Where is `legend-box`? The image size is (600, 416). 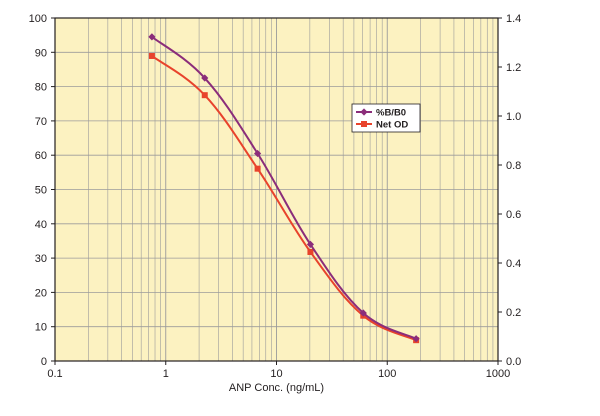
legend-box is located at coordinates (386, 118).